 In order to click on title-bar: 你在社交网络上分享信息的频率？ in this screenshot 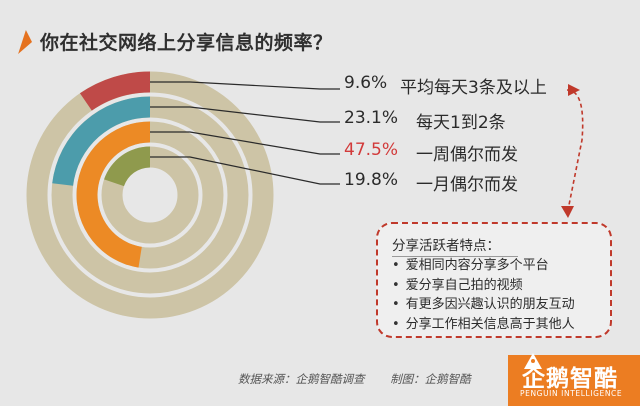, I will do `click(175, 41)`.